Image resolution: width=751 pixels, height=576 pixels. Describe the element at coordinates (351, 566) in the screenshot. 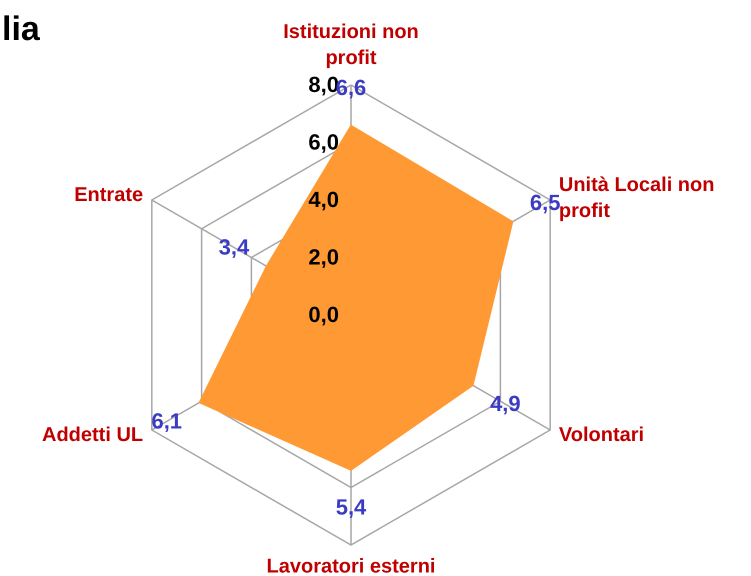

I see `spoke-label: Lavoratori esterni` at that location.